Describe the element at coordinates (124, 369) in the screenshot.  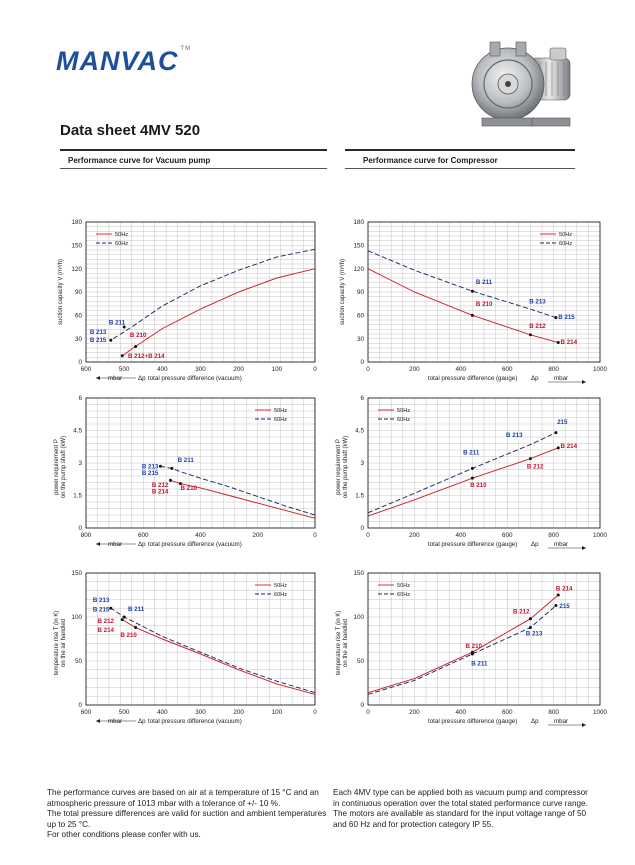
I see `x-tick-label: 500` at that location.